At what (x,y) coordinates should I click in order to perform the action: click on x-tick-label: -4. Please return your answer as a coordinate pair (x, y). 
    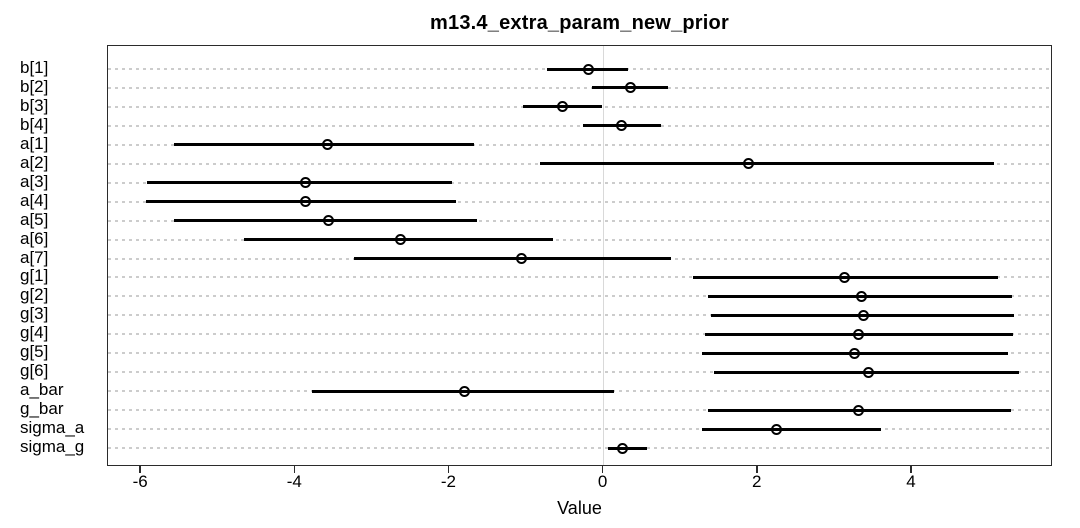
    Looking at the image, I should click on (294, 481).